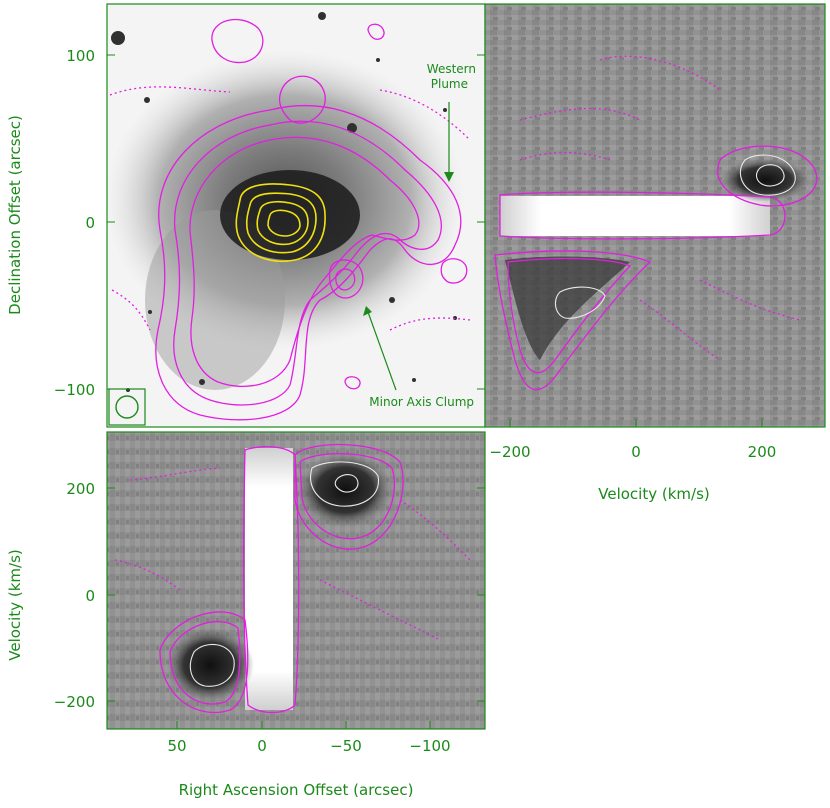 The image size is (830, 808). I want to click on bottom-ylabel: Velocity (km/s), so click(15, 604).